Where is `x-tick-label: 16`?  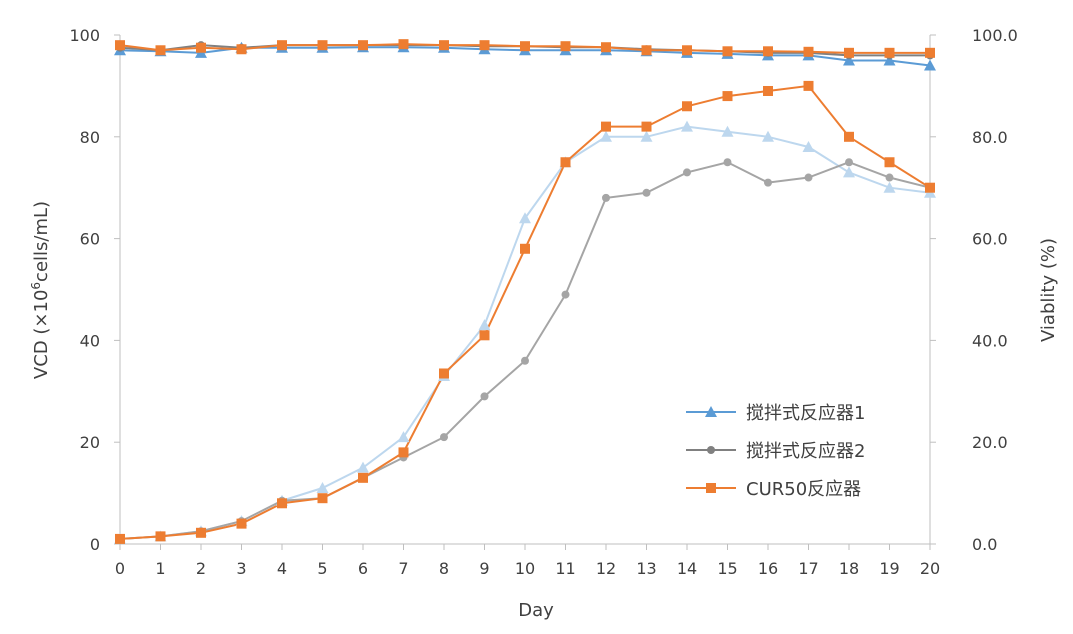
x-tick-label: 16 is located at coordinates (768, 568).